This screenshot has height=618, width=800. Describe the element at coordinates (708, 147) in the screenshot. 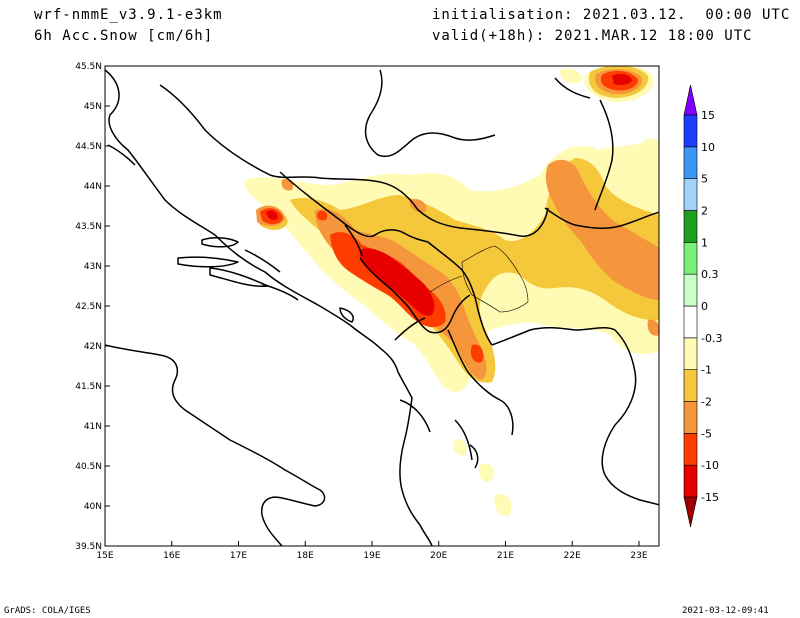

I see `colorbar-label: 10` at that location.